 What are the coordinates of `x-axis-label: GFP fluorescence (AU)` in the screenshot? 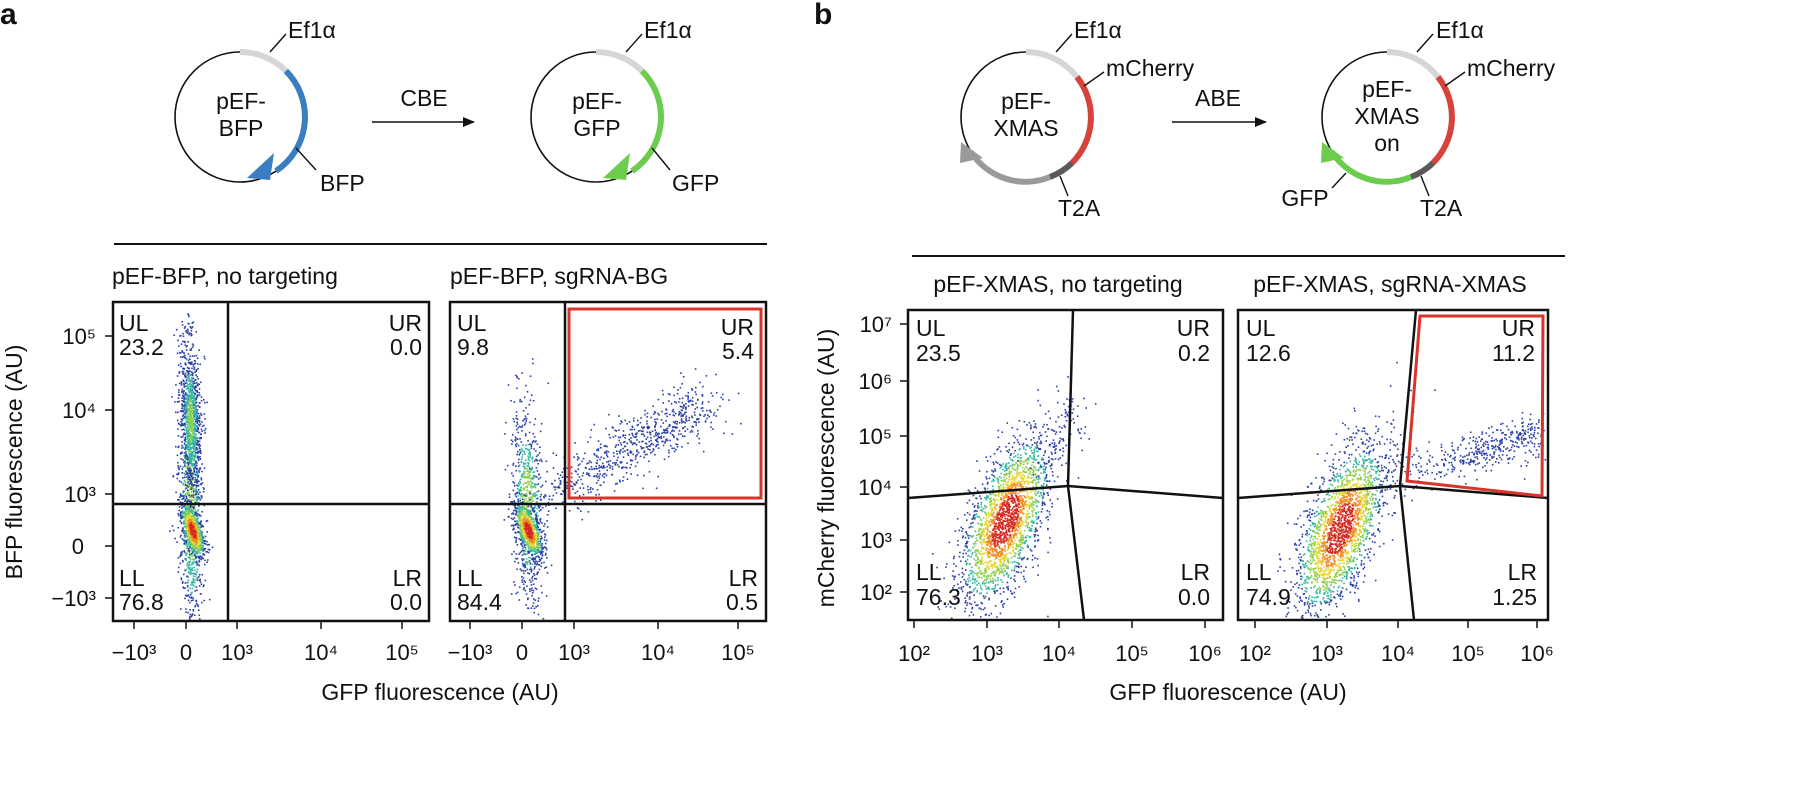 It's located at (439, 692).